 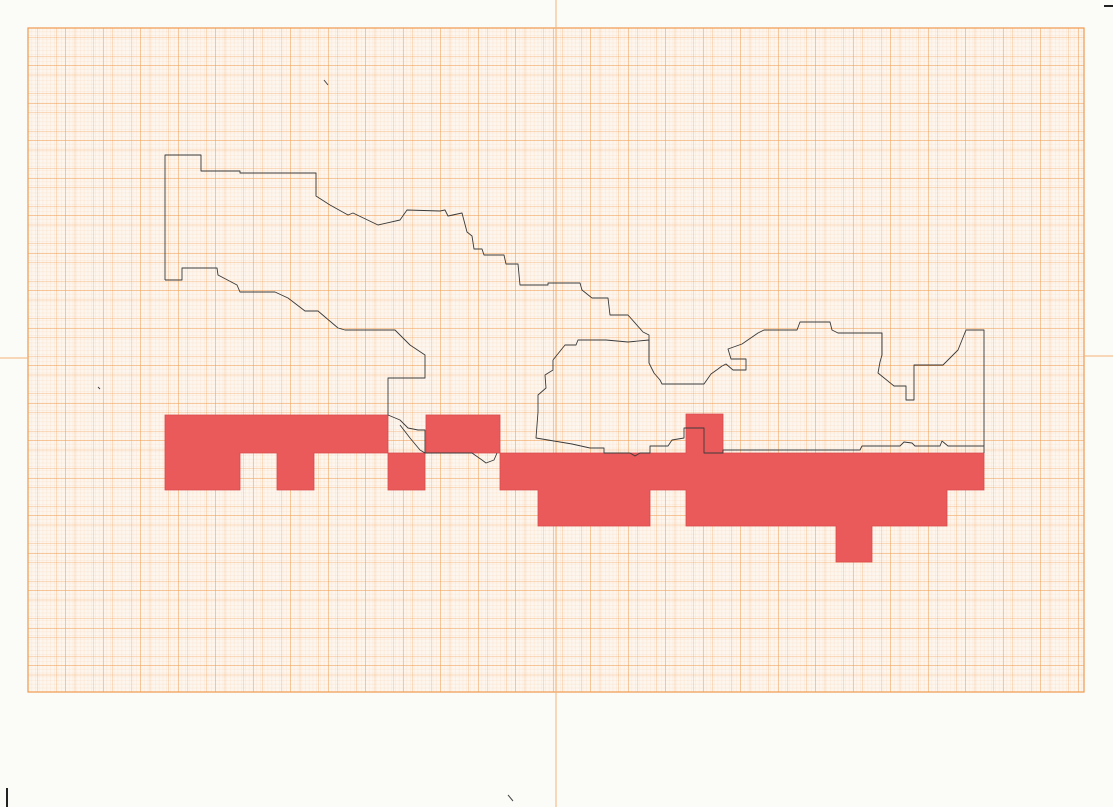 What do you see at coordinates (601, 351) in the screenshot?
I see `outline-lower-middle-edge` at bounding box center [601, 351].